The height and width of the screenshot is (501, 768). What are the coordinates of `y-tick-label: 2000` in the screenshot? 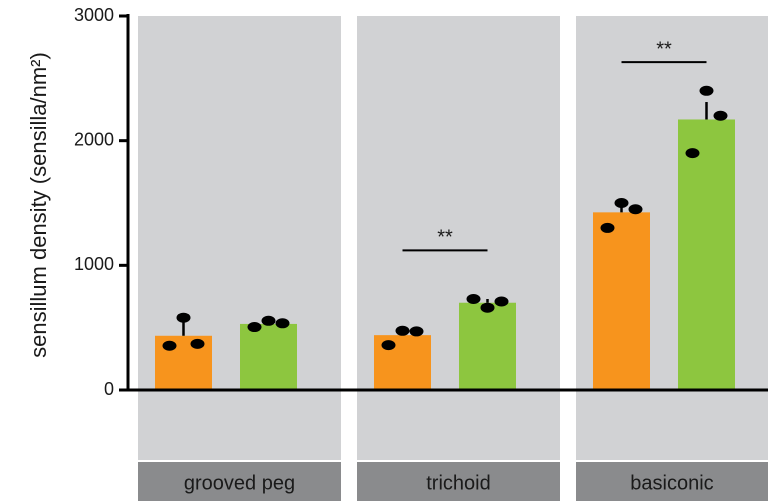 It's located at (94, 139).